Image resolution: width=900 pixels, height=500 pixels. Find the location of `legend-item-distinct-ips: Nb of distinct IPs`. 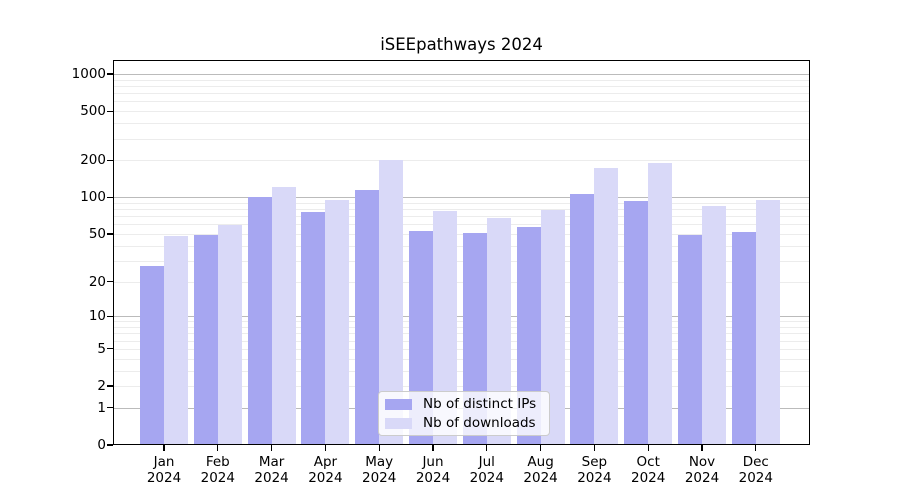

legend-item-distinct-ips: Nb of distinct IPs is located at coordinates (463, 404).